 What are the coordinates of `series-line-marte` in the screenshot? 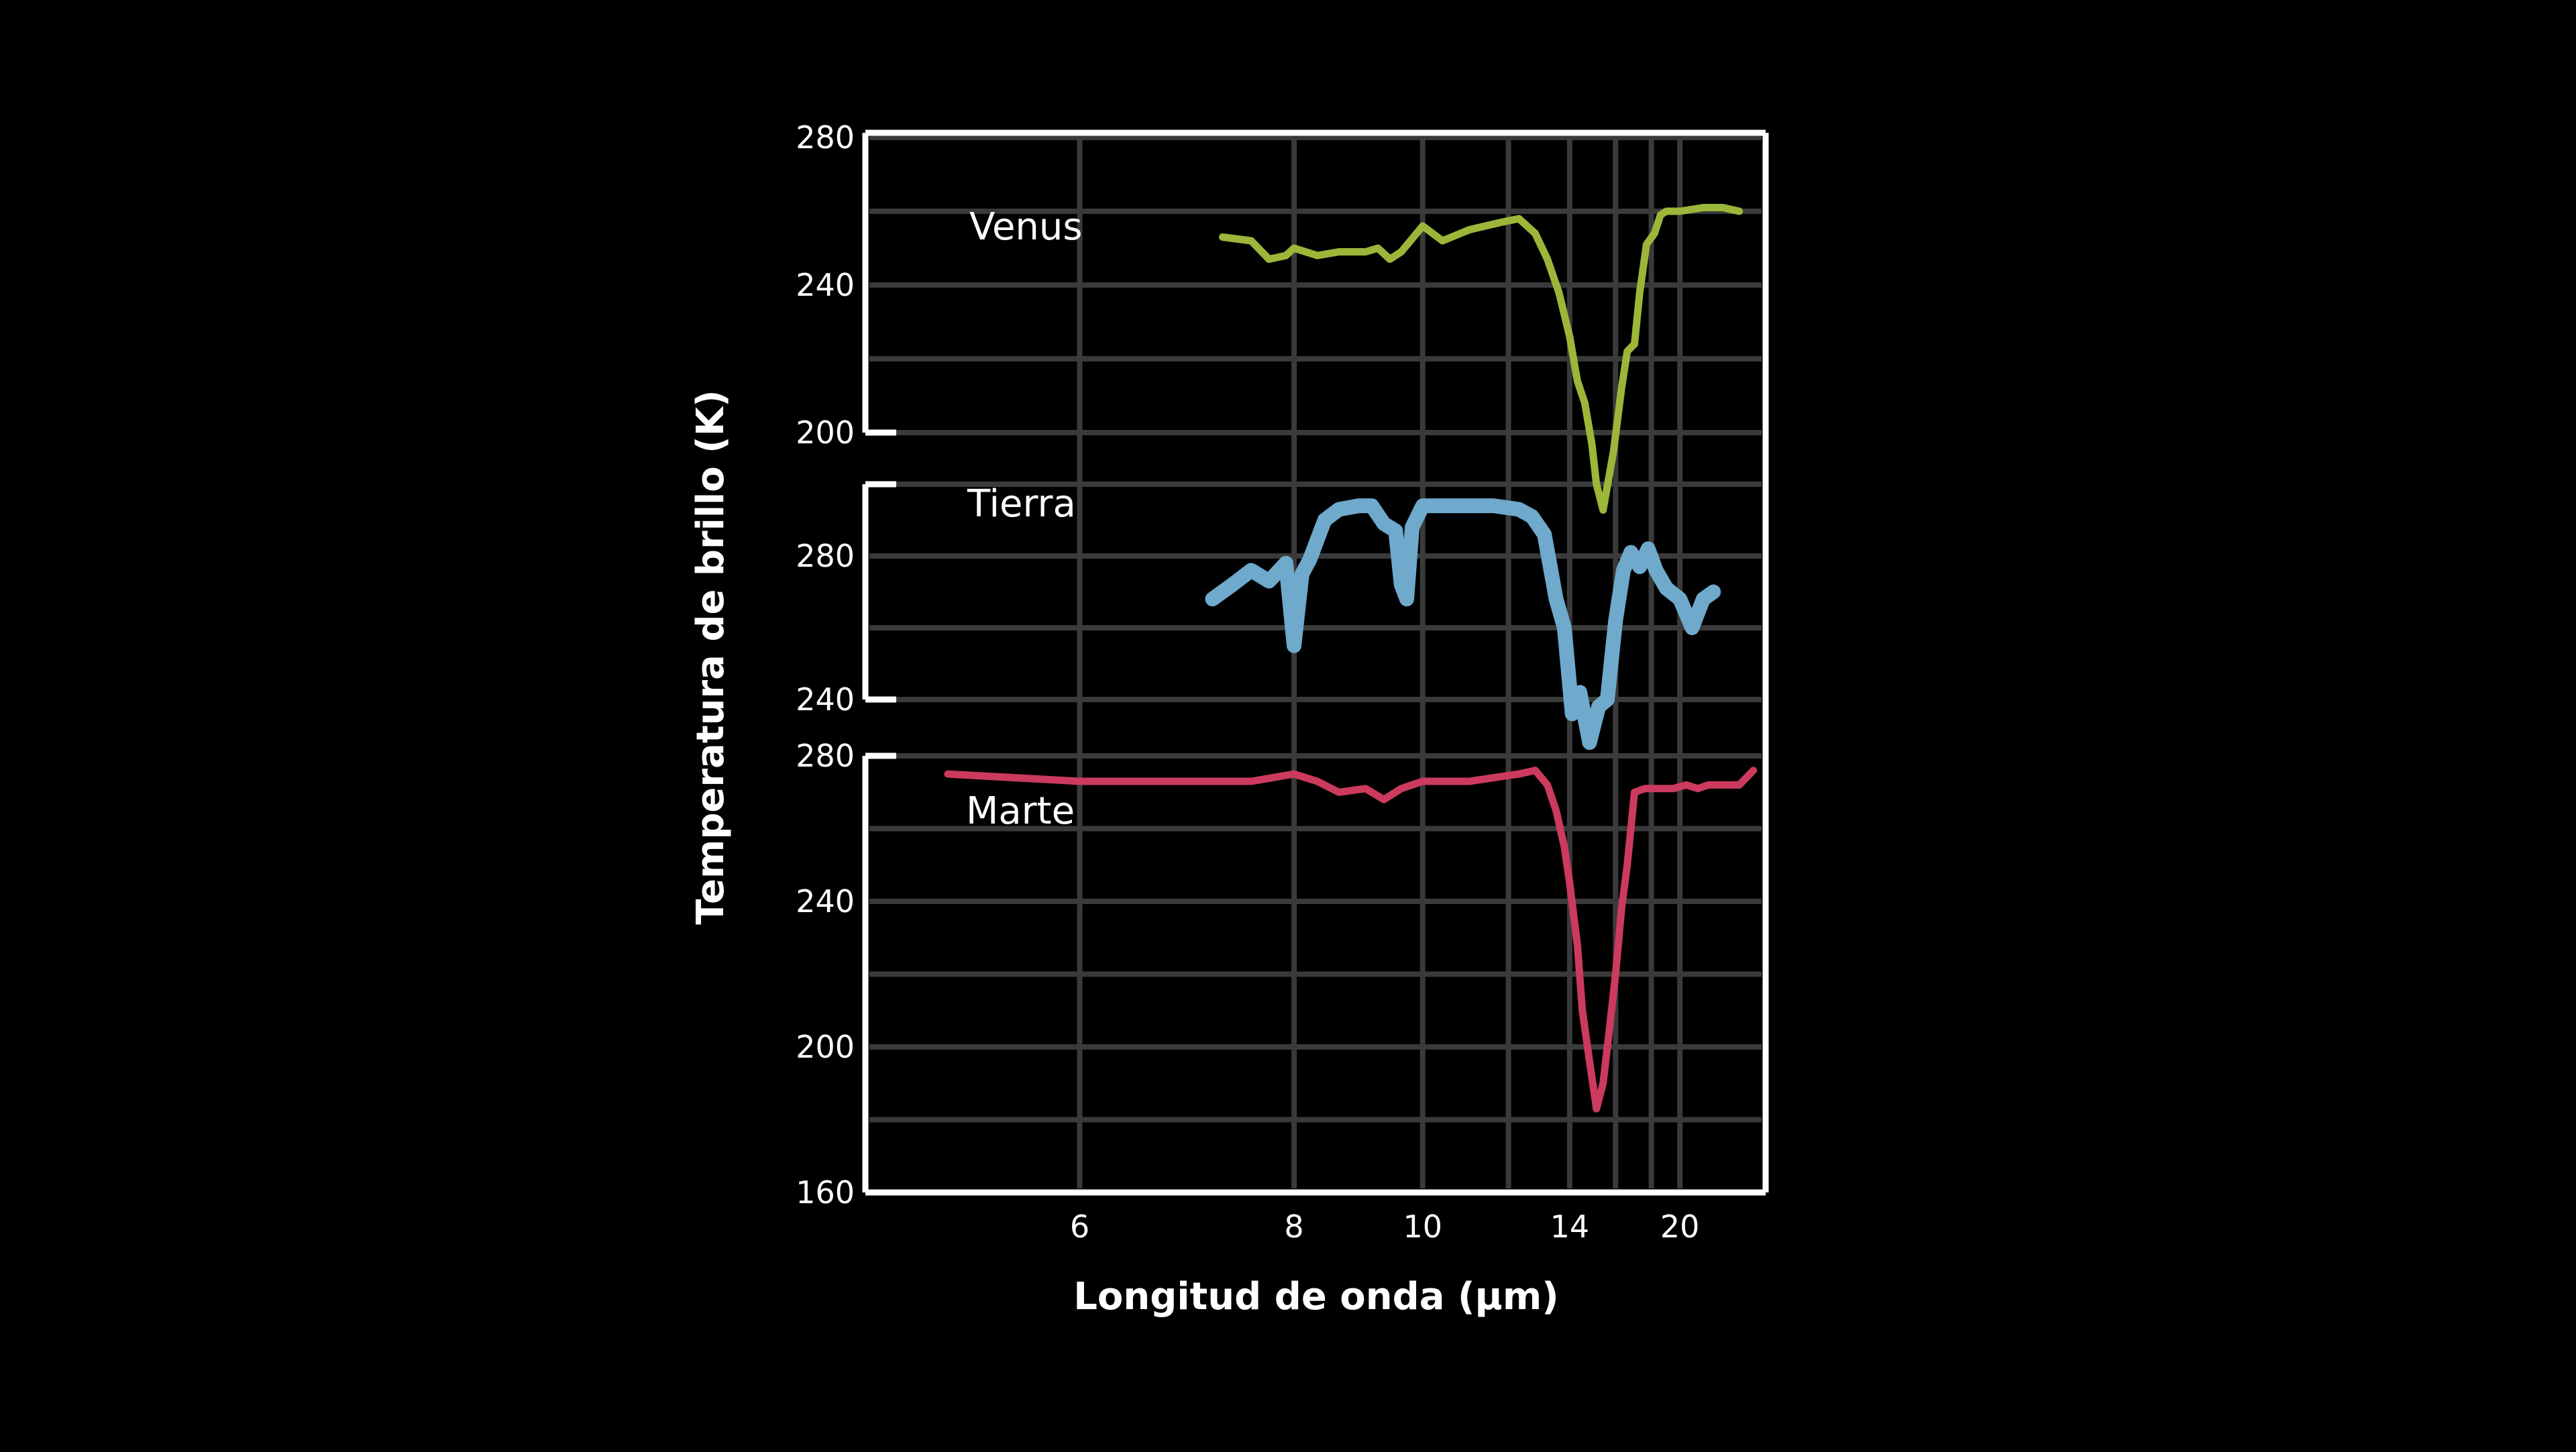 It's located at (1351, 940).